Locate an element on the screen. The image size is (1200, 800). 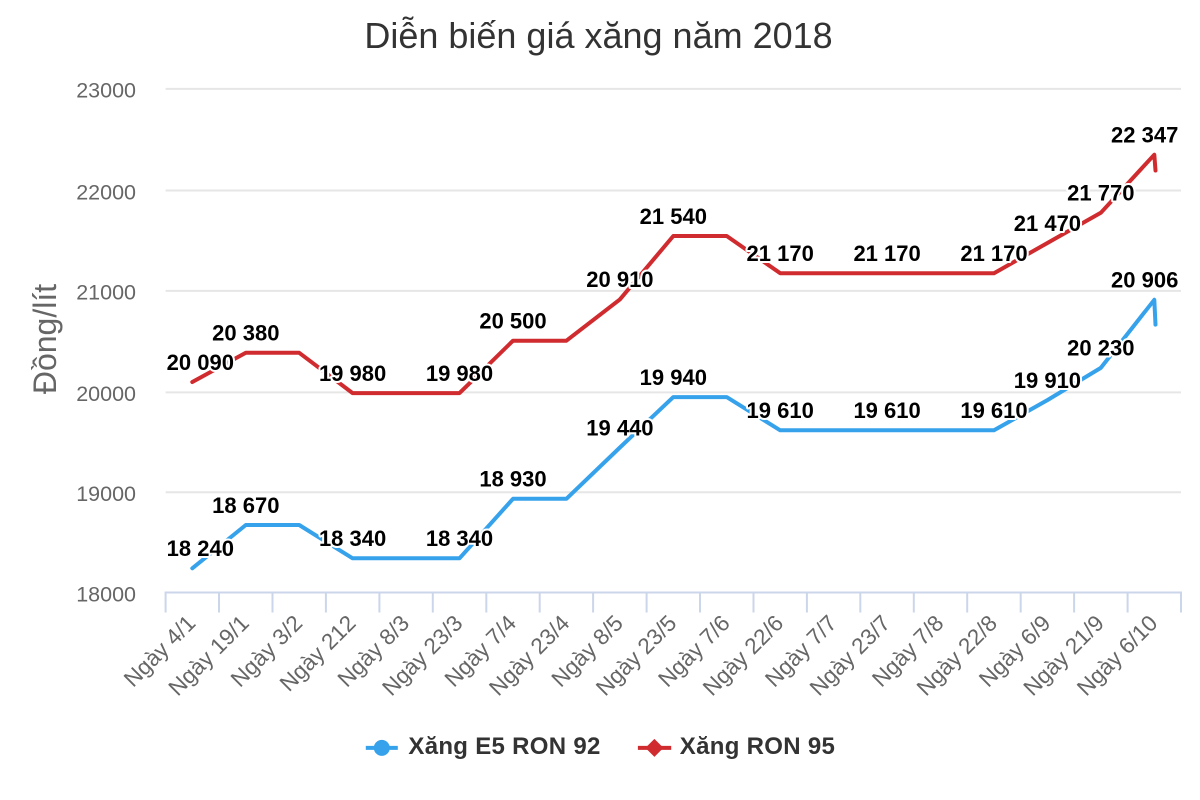
svg-text: 18 930 is located at coordinates (512, 479).